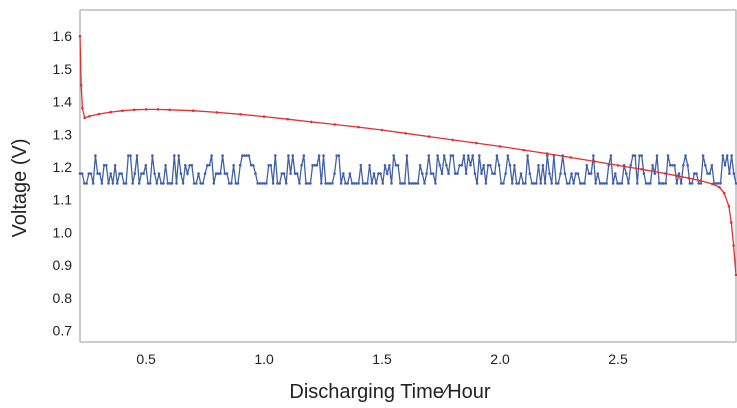  What do you see at coordinates (63, 134) in the screenshot?
I see `y-tick-label-6: 1.3` at bounding box center [63, 134].